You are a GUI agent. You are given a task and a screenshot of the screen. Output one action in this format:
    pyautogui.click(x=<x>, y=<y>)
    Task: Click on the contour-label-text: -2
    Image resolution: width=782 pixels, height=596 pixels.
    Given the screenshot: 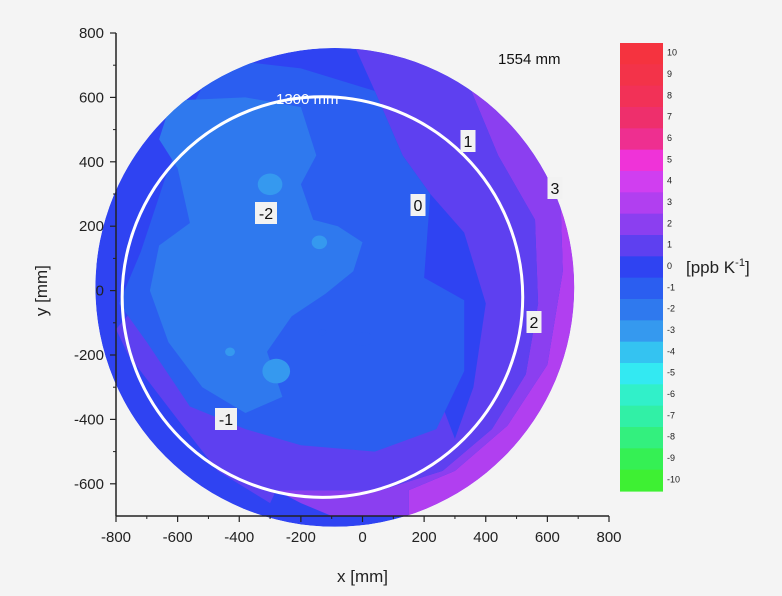 What is the action you would take?
    pyautogui.click(x=266, y=214)
    